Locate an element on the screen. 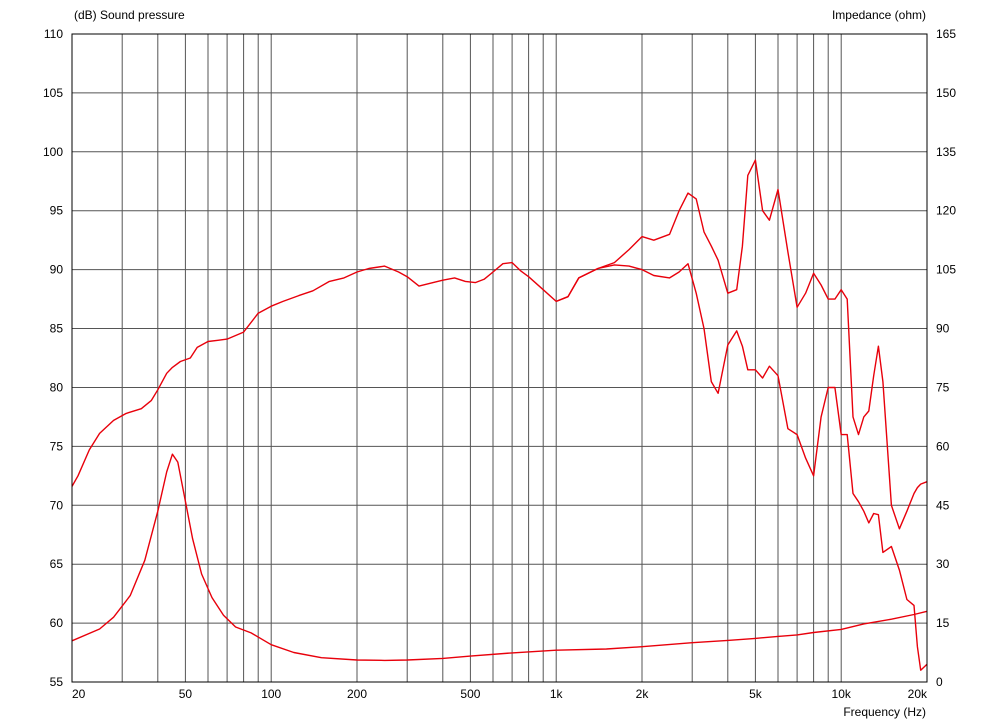 This screenshot has height=722, width=1000. x-tick-label: 50 is located at coordinates (186, 694).